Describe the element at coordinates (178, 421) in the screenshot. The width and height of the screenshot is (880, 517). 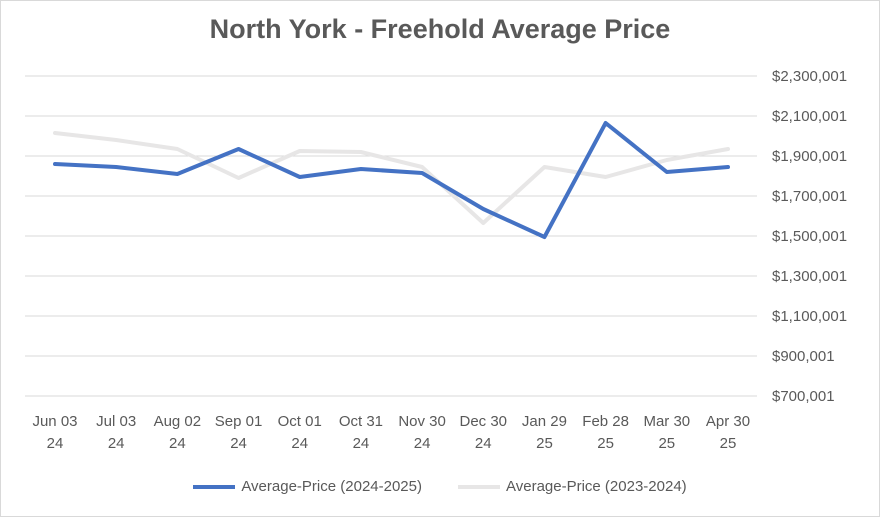
I see `x-tick-label: Aug 02` at that location.